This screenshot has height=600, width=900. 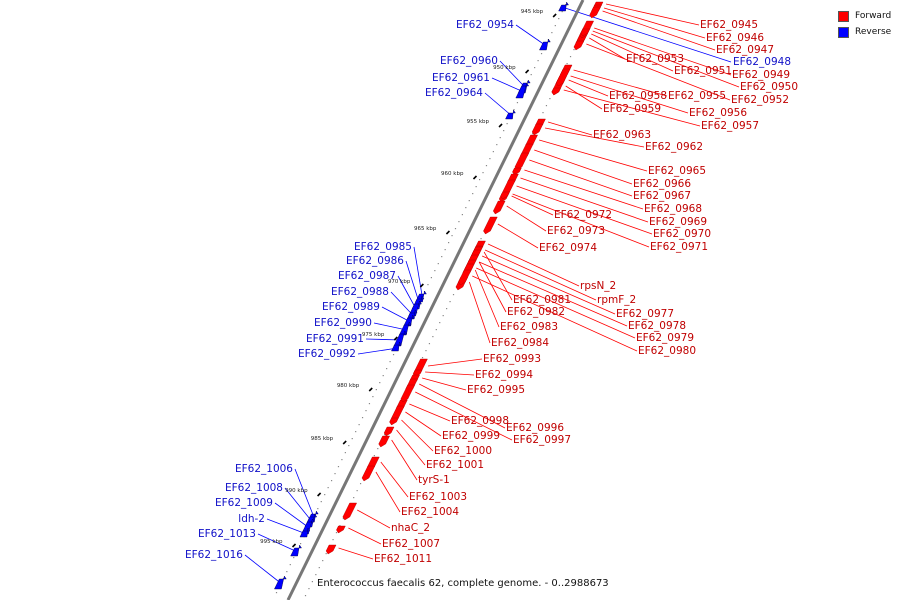 I want to click on forward-gene-label: EF62_0958, so click(x=638, y=96).